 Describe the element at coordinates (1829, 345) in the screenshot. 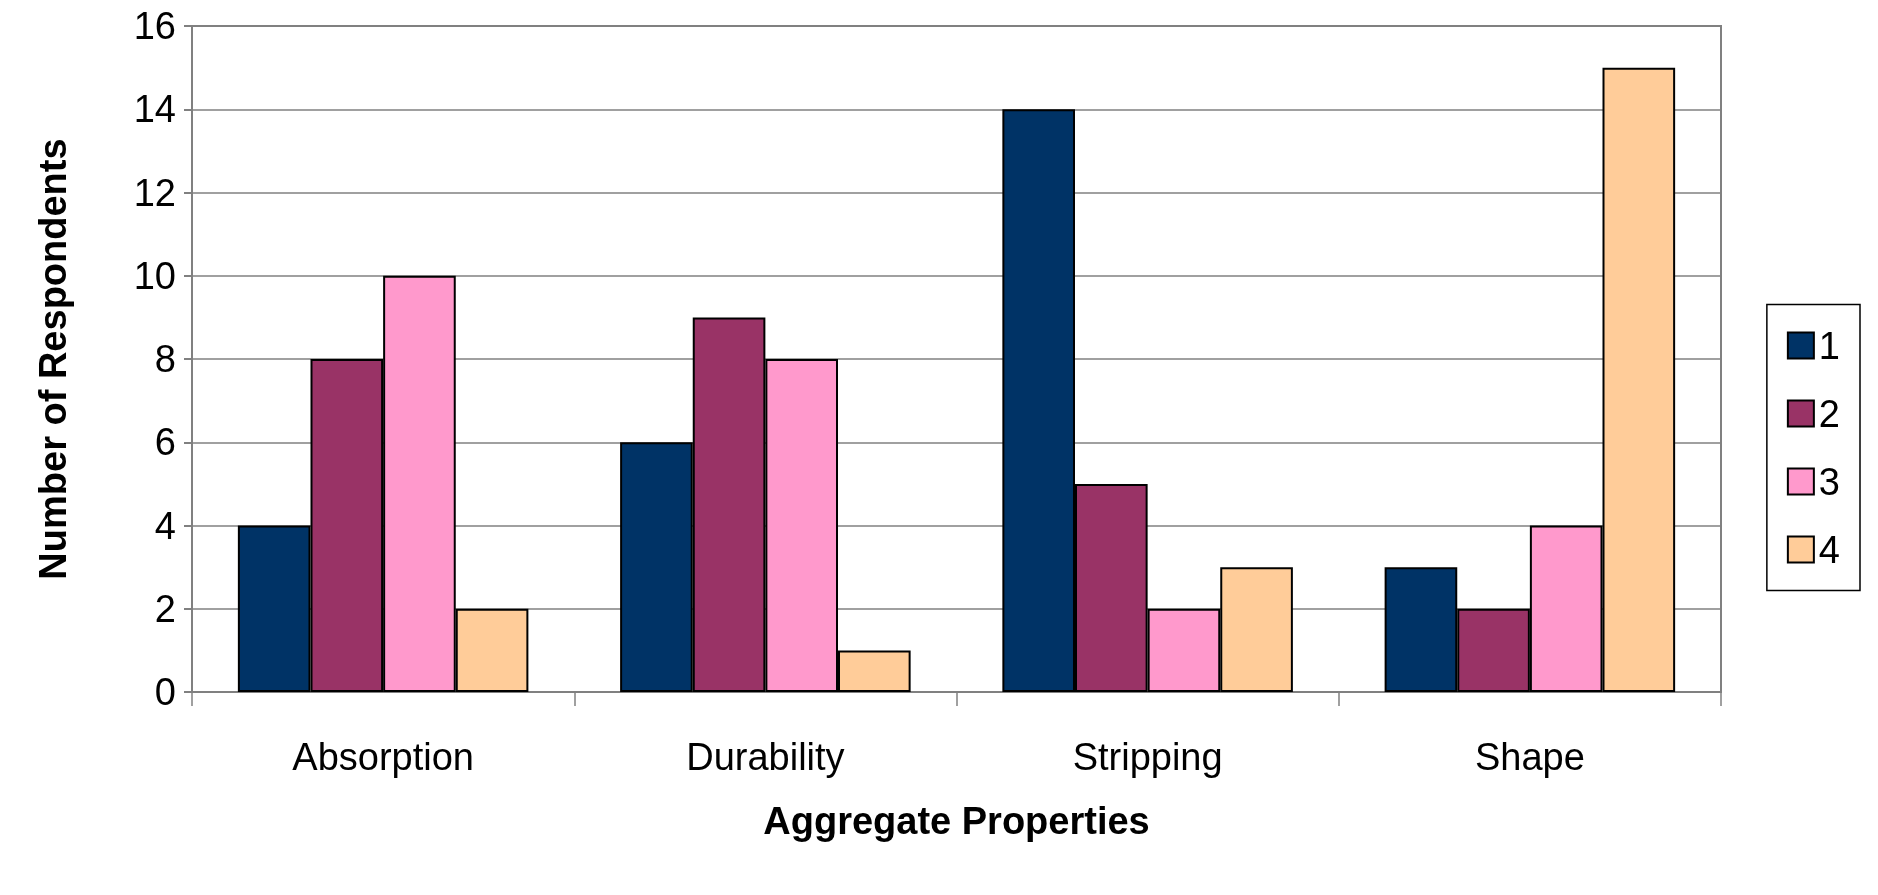

I see `legend-label: 1` at that location.